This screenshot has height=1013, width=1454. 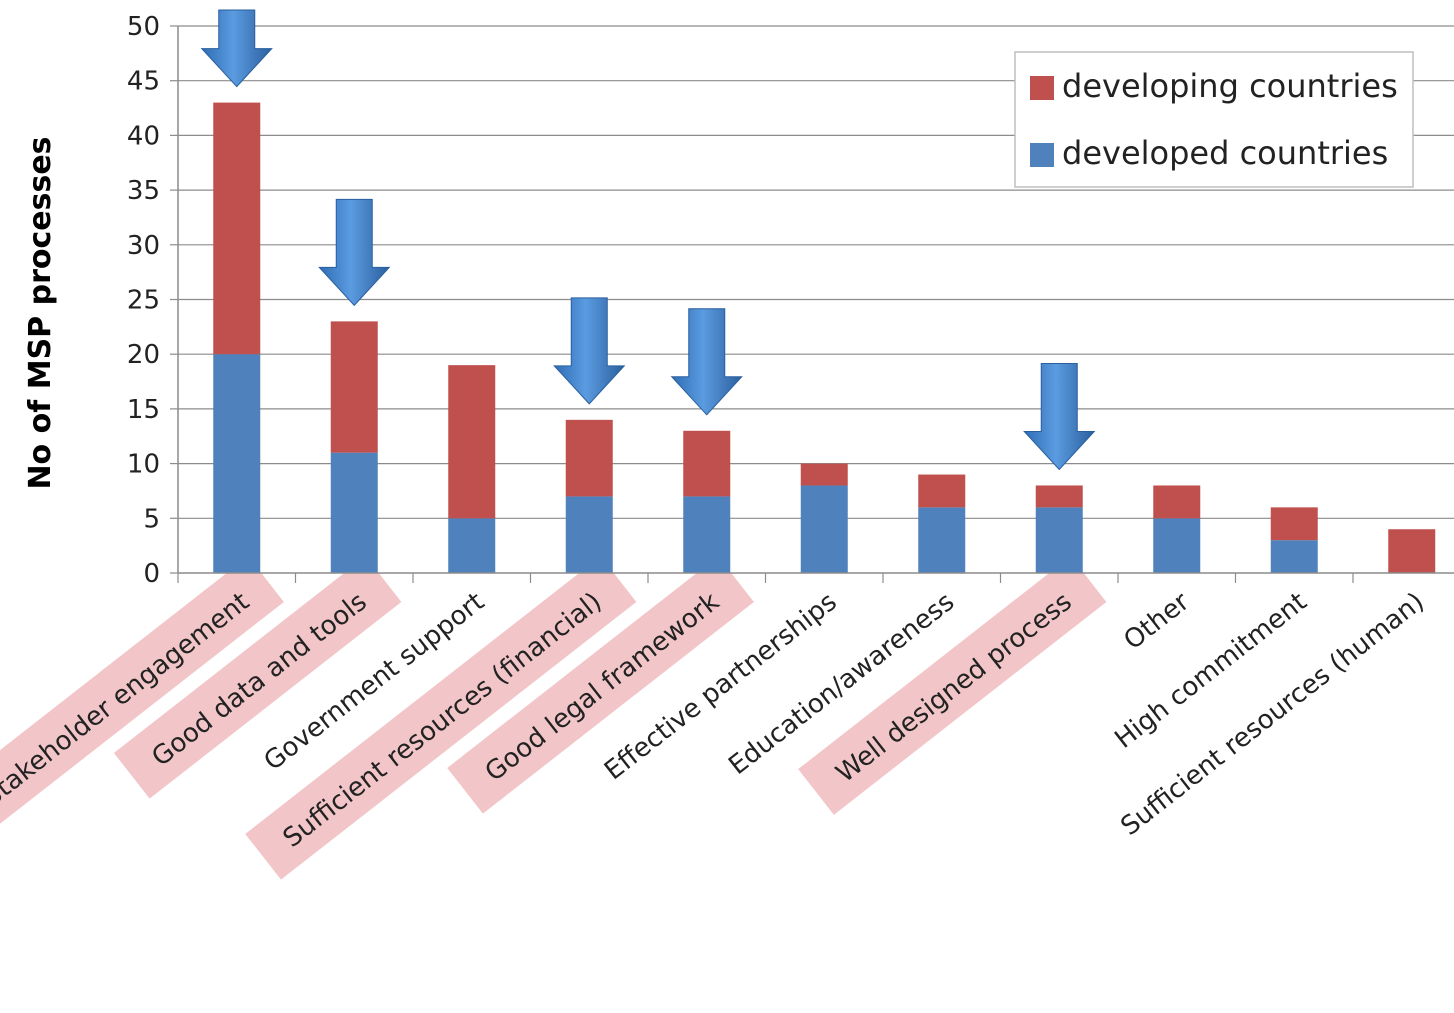 What do you see at coordinates (1177, 502) in the screenshot?
I see `bar-developing-countries-other` at bounding box center [1177, 502].